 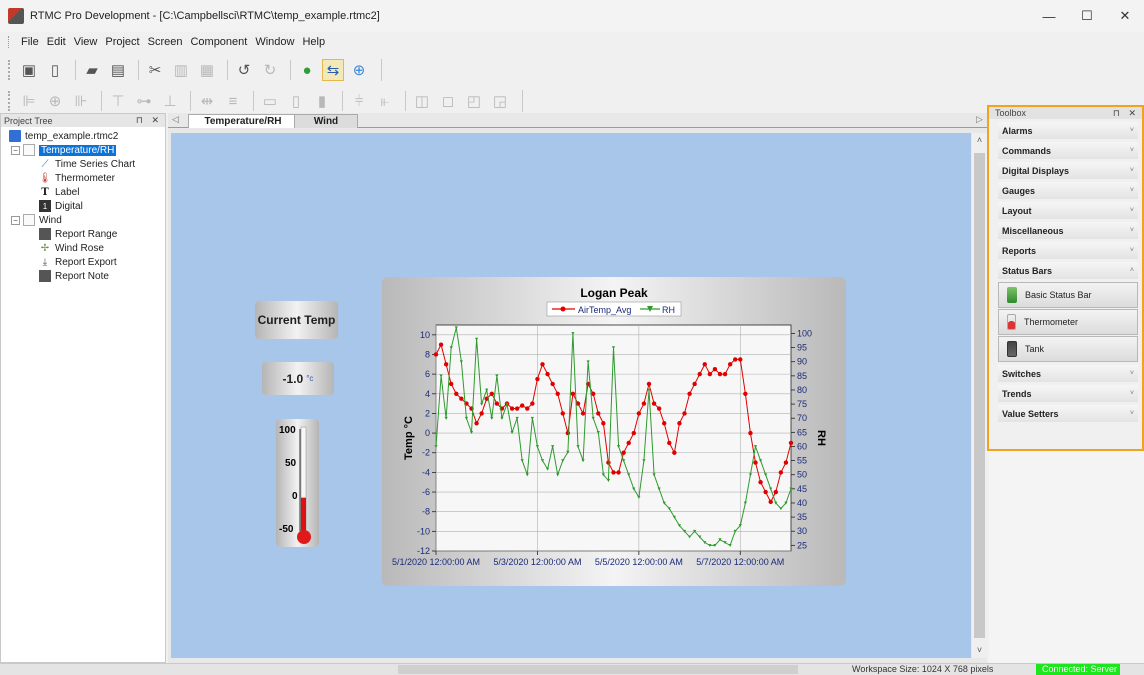 What do you see at coordinates (243, 121) in the screenshot?
I see `tab-temperature-rh: Temperature/RH` at bounding box center [243, 121].